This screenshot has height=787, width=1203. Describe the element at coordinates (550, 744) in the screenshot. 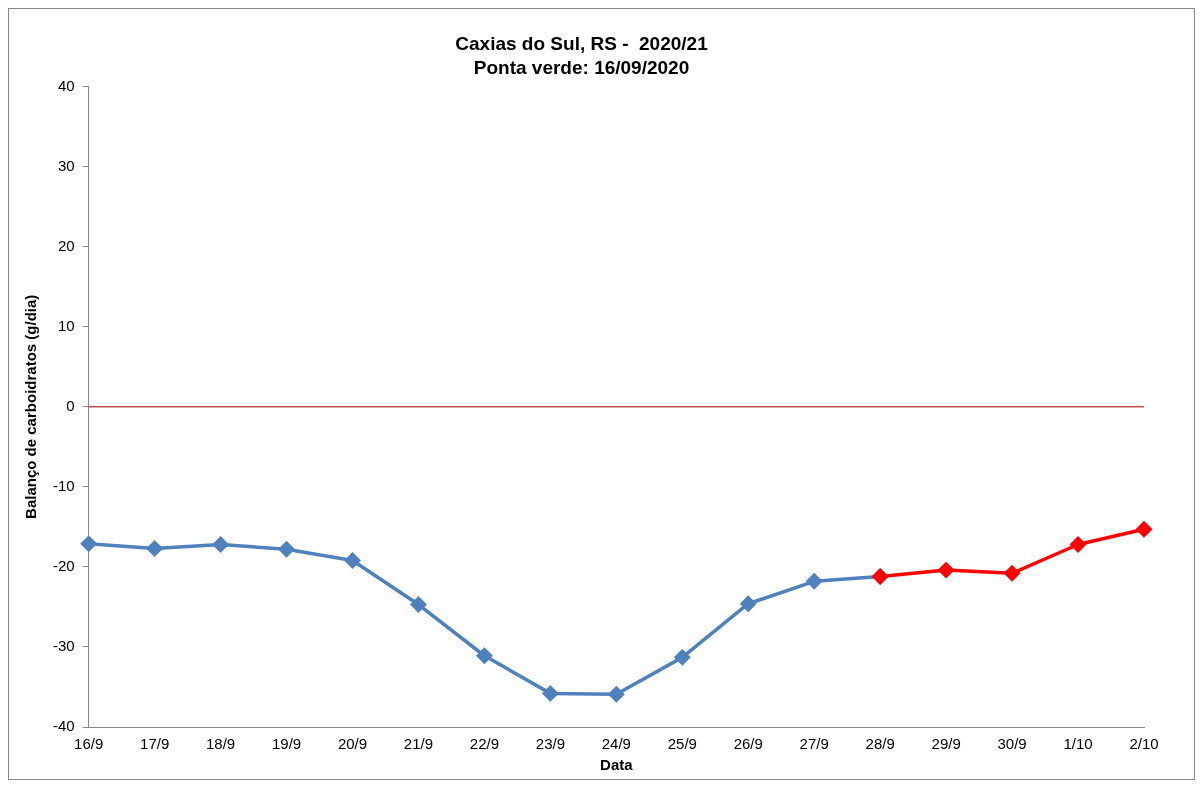

I see `x-tick-label: 23/9` at that location.